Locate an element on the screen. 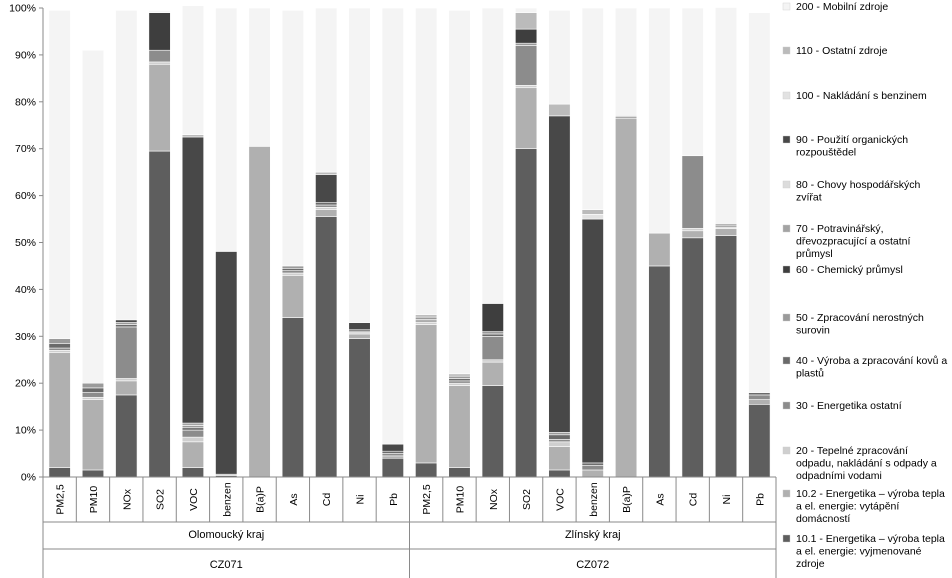  y-tick-label: 90% is located at coordinates (25, 55).